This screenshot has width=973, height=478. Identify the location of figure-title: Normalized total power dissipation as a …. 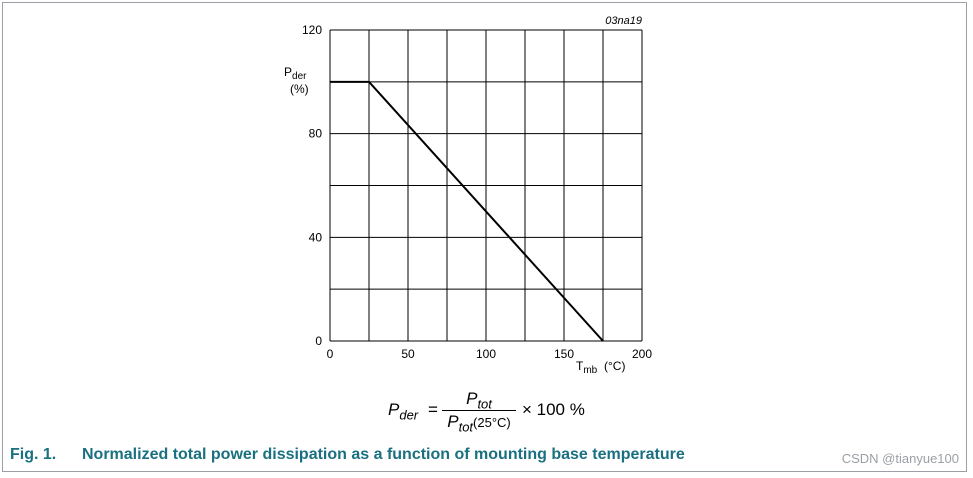
(383, 454).